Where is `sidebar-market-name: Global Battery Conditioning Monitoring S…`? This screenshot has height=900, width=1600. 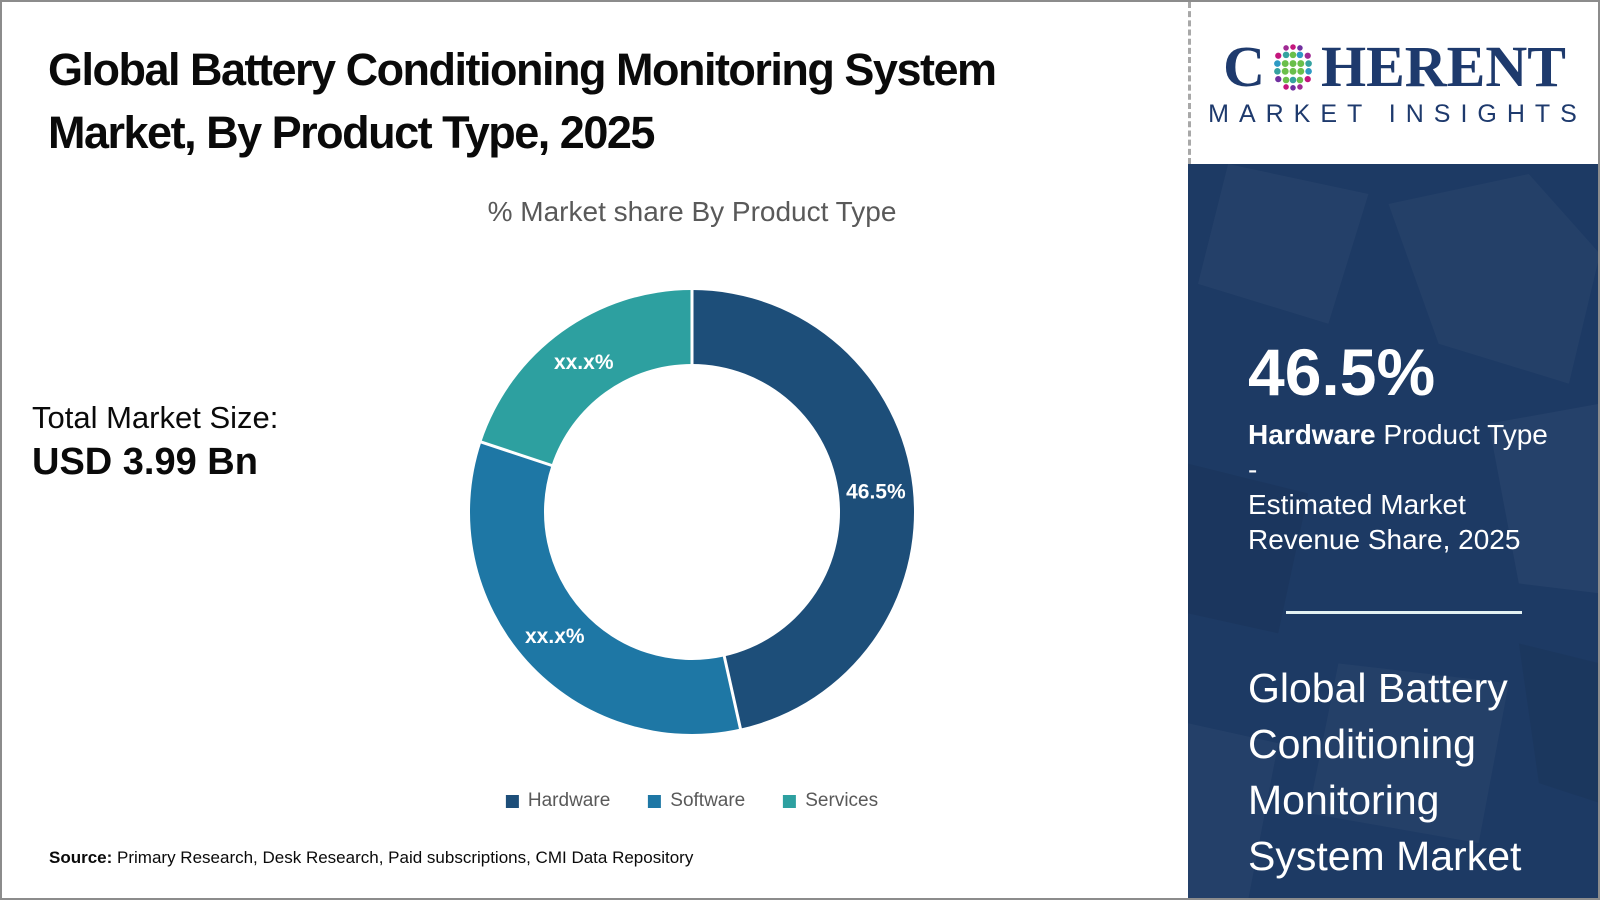
sidebar-market-name: Global Battery Conditioning Monitoring S… is located at coordinates (1404, 772).